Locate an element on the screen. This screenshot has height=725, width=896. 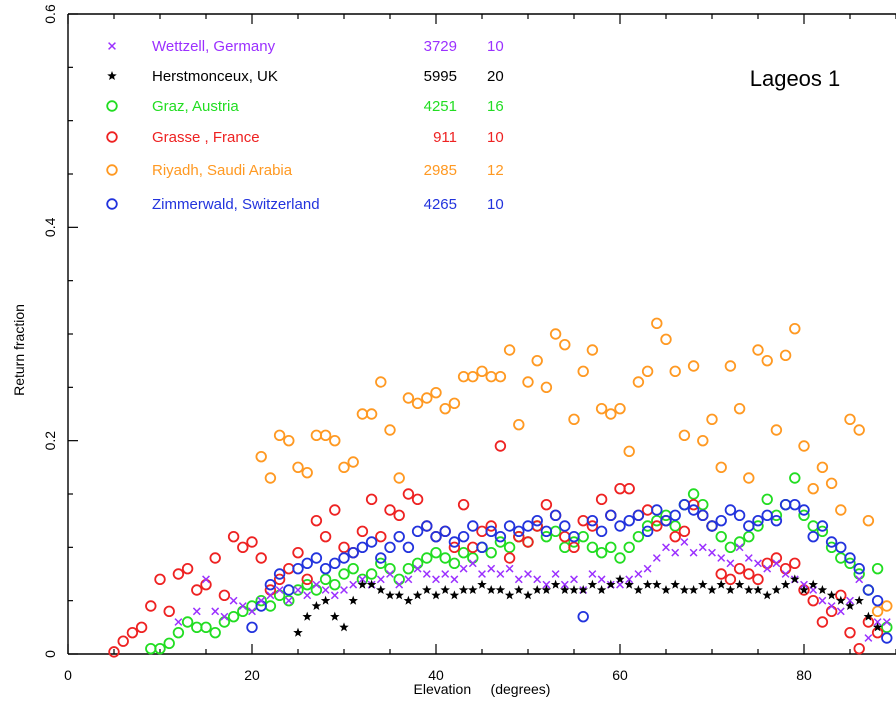
legend-value-b: 12 is located at coordinates (495, 170).